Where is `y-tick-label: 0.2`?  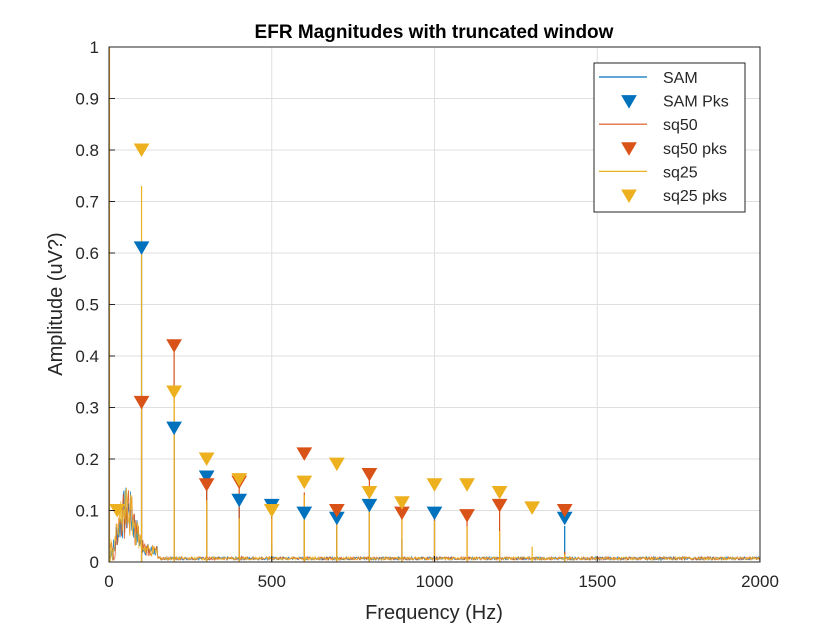
y-tick-label: 0.2 is located at coordinates (87, 459).